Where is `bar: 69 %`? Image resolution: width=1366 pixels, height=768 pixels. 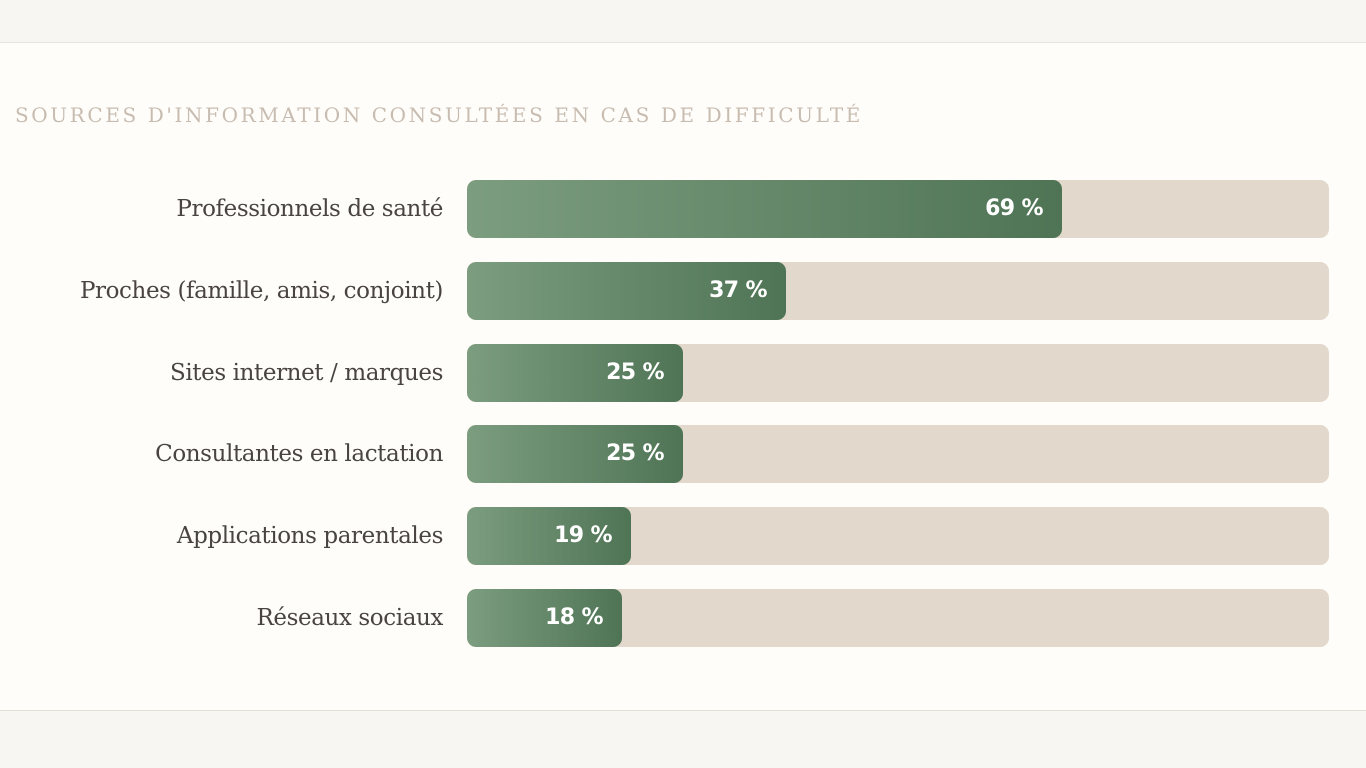 bar: 69 % is located at coordinates (764, 209).